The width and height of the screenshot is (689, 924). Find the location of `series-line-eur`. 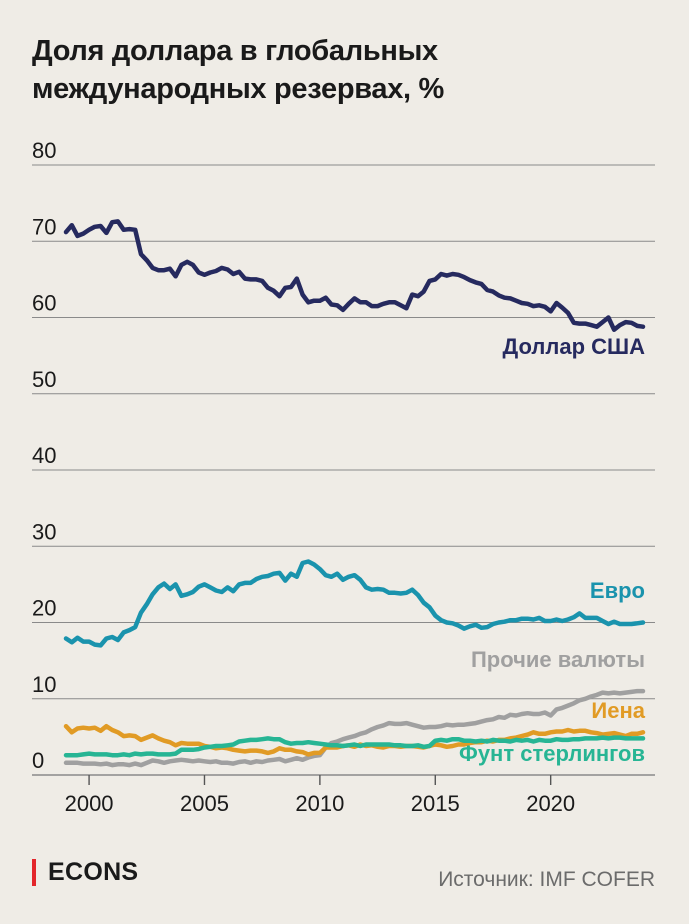

series-line-eur is located at coordinates (354, 603).